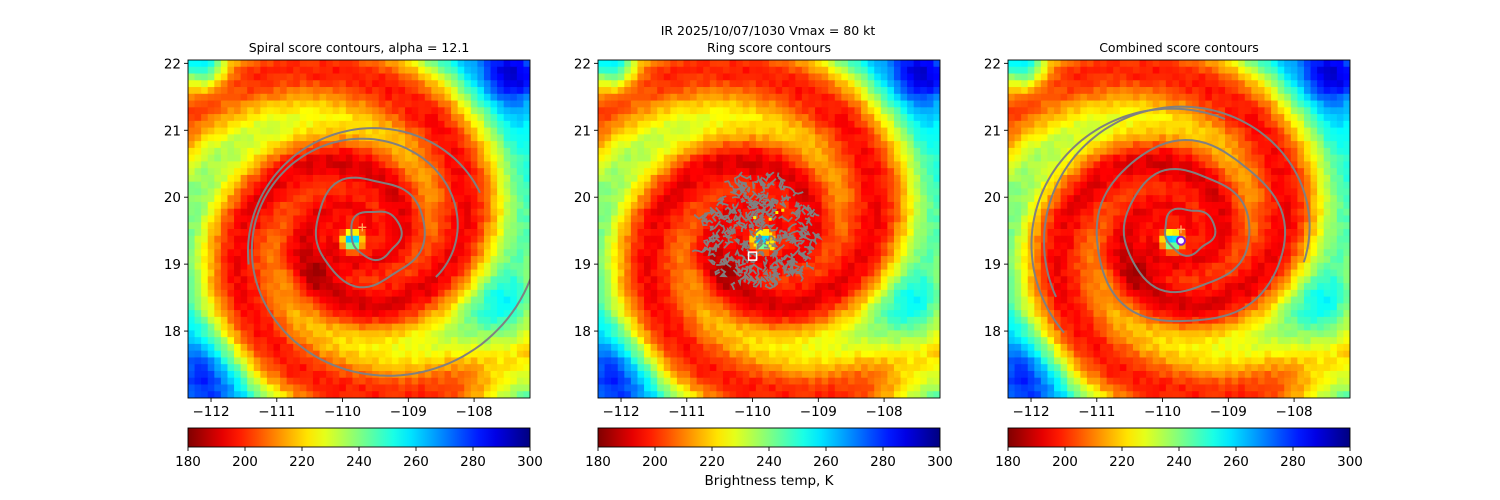 This screenshot has width=1500, height=500. I want to click on colorbar-tick-label: 300, so click(530, 462).